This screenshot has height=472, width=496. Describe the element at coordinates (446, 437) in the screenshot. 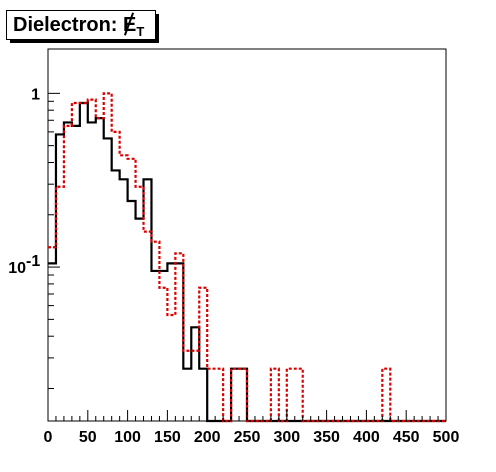

I see `x-tick-label: 500` at that location.